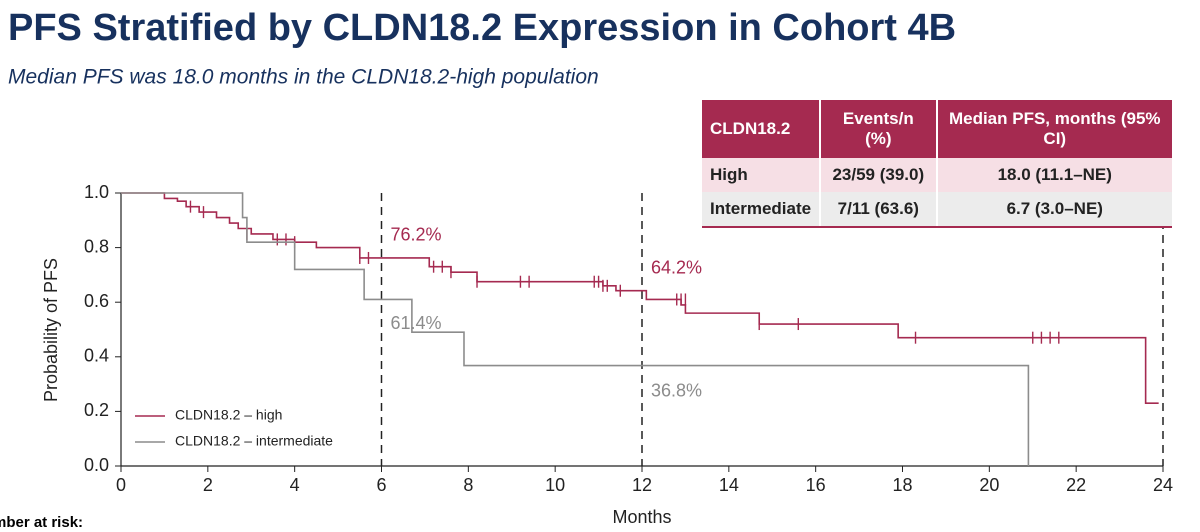 The height and width of the screenshot is (532, 1200). What do you see at coordinates (254, 441) in the screenshot?
I see `legend-label: CLDN18.2 – intermediate` at bounding box center [254, 441].